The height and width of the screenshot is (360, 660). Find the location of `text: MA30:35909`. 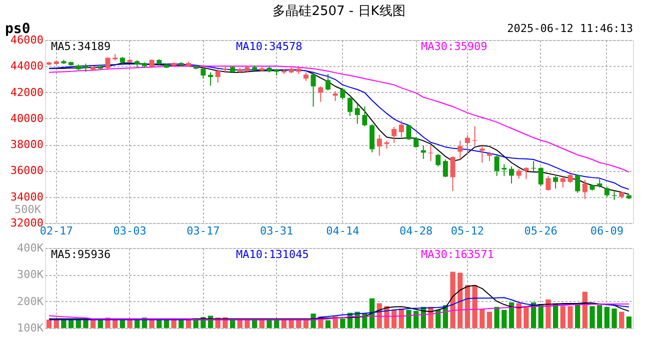

text: MA30:35909 is located at coordinates (454, 46).